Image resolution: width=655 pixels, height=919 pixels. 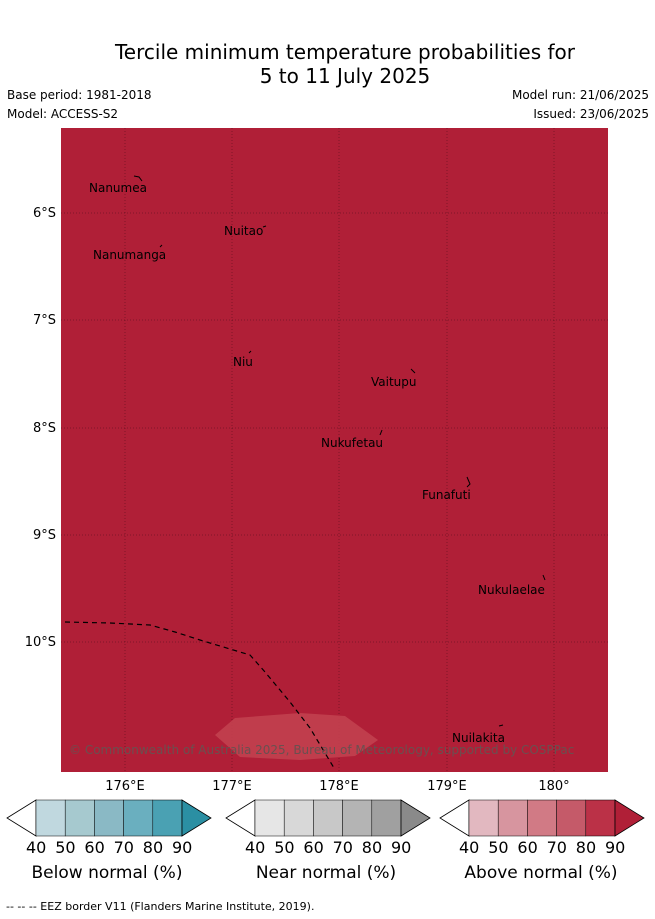 I want to click on colorbar-near-tick: 90, so click(x=401, y=847).